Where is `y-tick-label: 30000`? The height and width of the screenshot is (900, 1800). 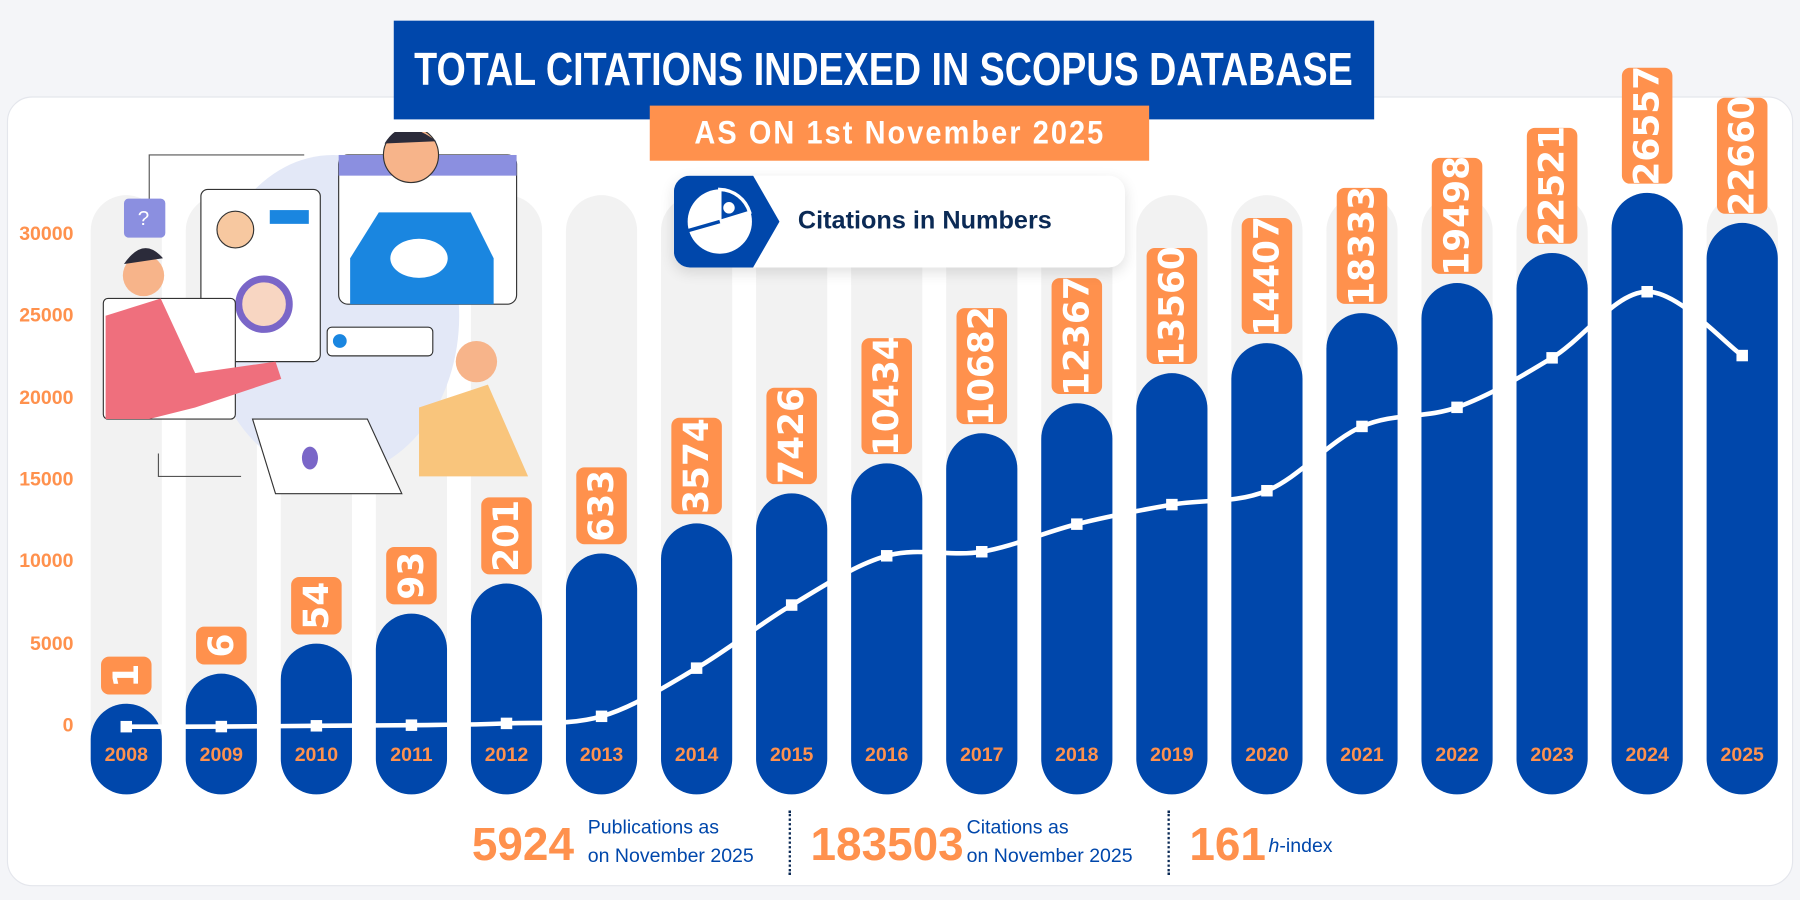 y-tick-label: 30000 is located at coordinates (46, 233).